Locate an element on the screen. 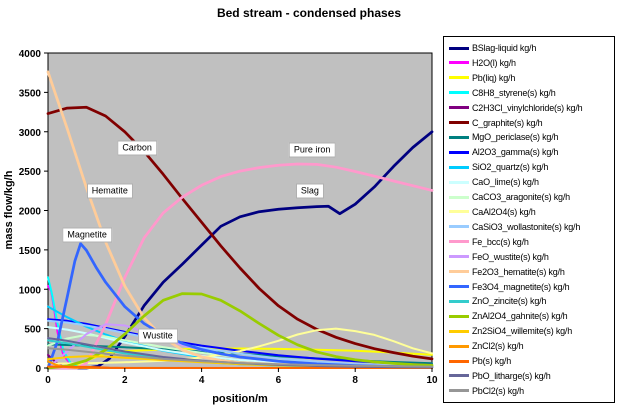 Image resolution: width=618 pixels, height=417 pixels. legend-item: H2O(l) kg/h is located at coordinates (530, 63).